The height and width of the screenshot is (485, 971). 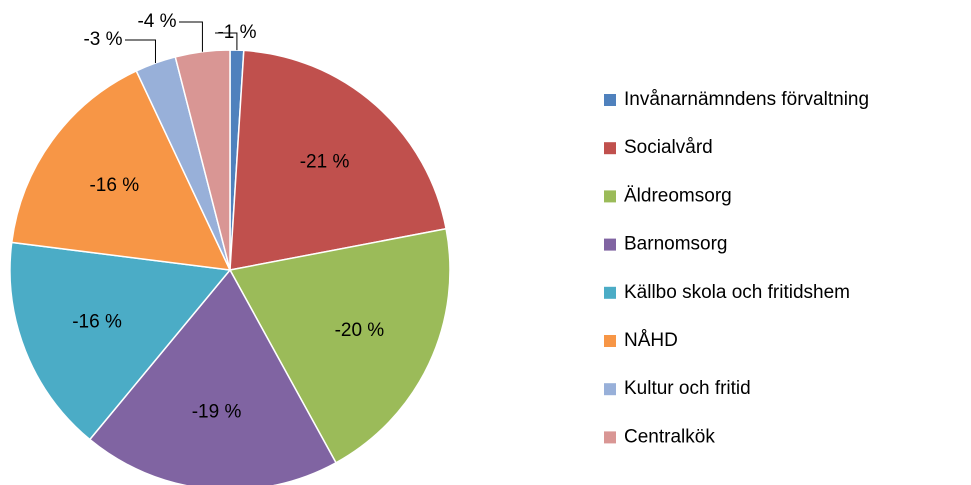 I want to click on legend-label: Kultur och fritid, so click(x=687, y=388).